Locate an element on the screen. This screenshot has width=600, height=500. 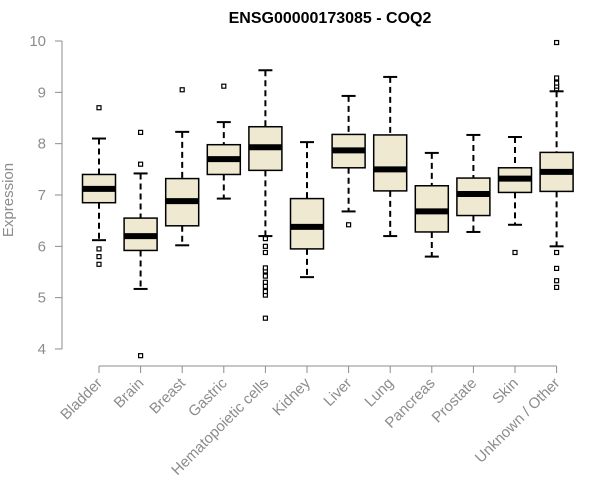
y-tick-label: 9 is located at coordinates (42, 92).